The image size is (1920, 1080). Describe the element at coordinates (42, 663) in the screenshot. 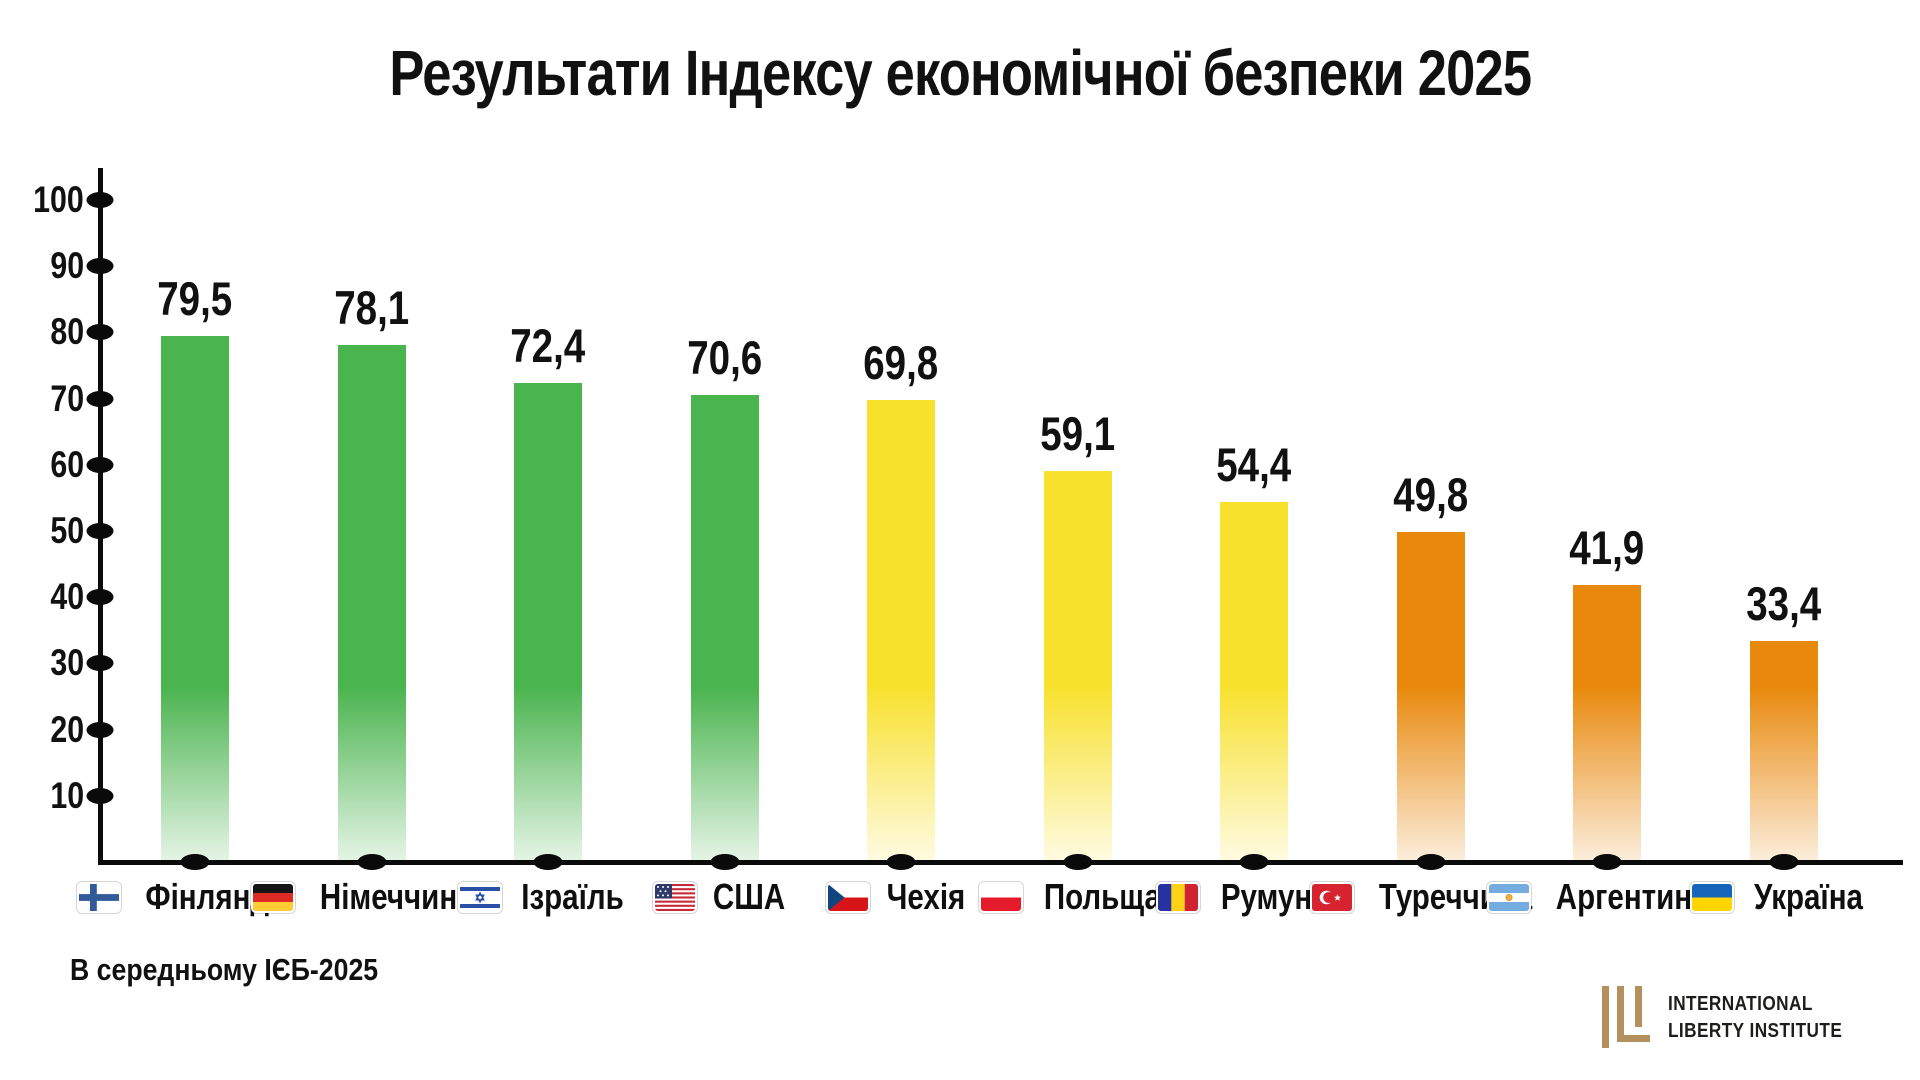

I see `y-tick-label: 30` at that location.